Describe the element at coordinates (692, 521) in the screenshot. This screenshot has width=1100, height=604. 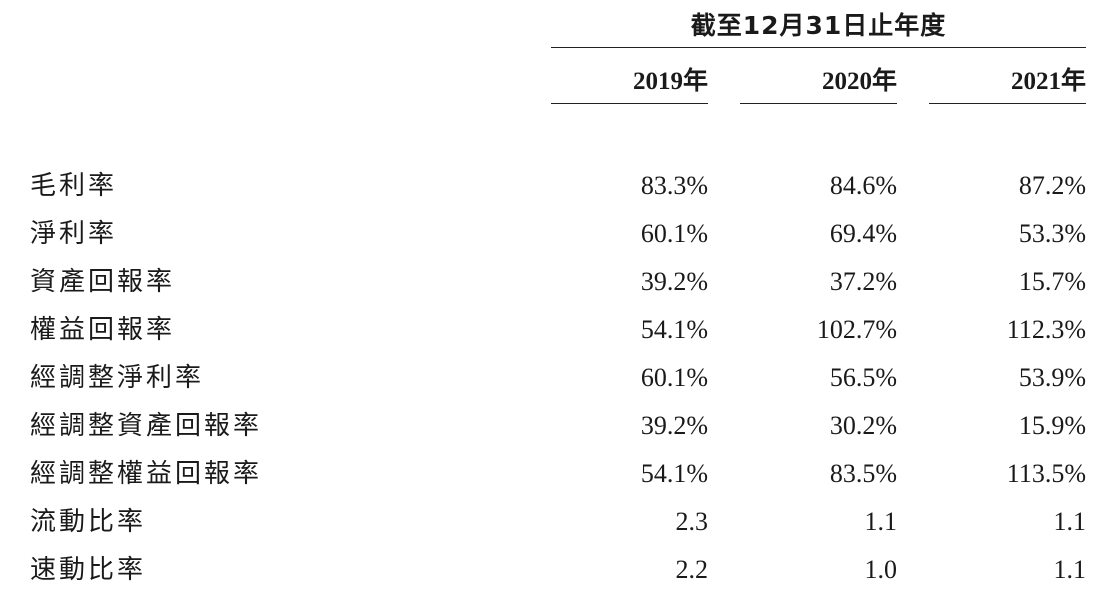
I see `cell-value: 2.3` at that location.